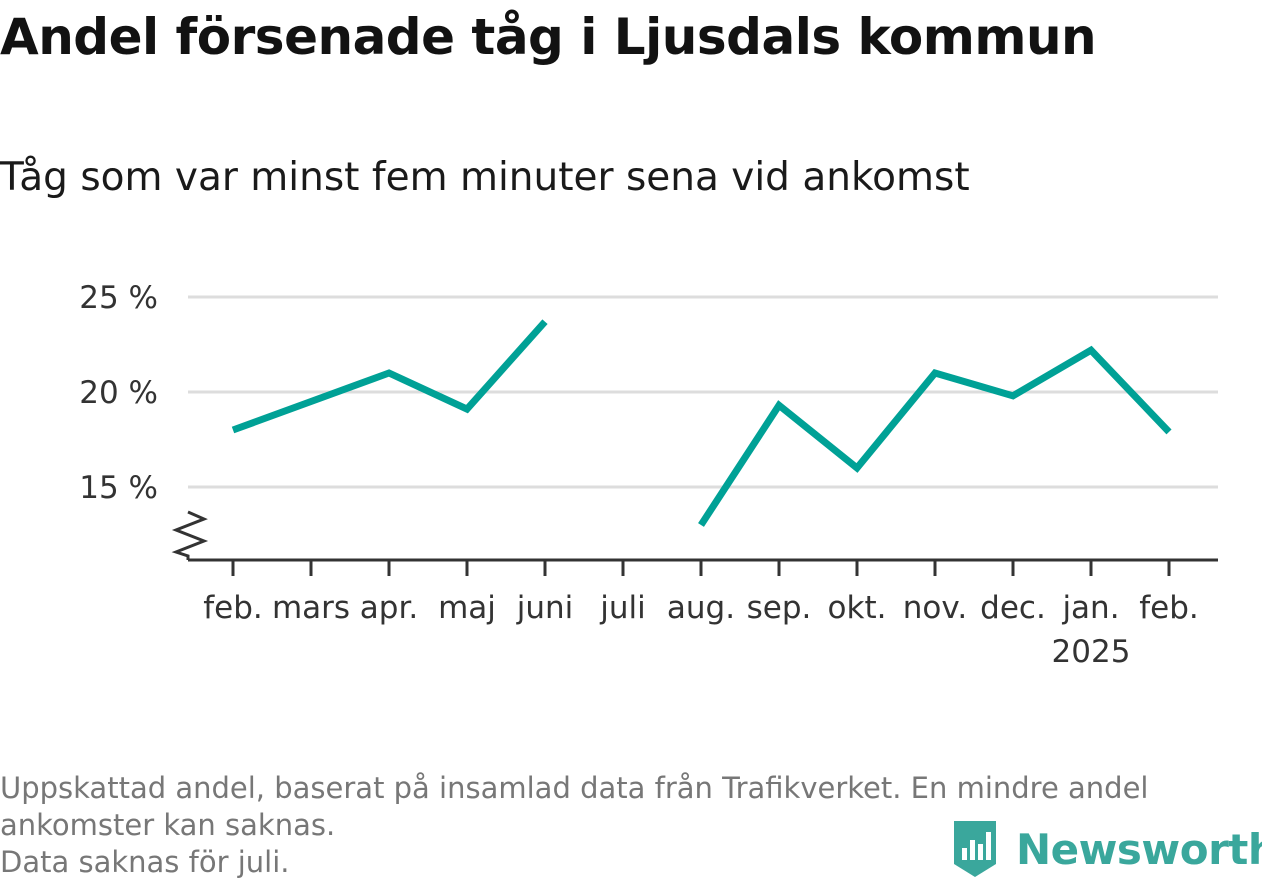  I want to click on x-tick-label: okt., so click(857, 608).